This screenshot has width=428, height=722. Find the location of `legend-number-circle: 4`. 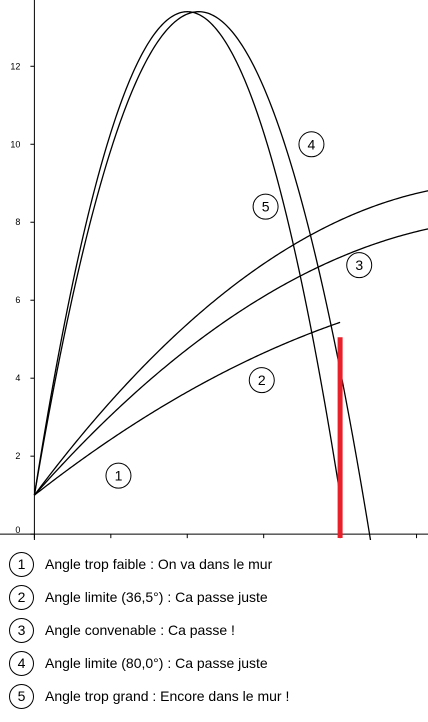

legend-number-circle: 4 is located at coordinates (21, 663).